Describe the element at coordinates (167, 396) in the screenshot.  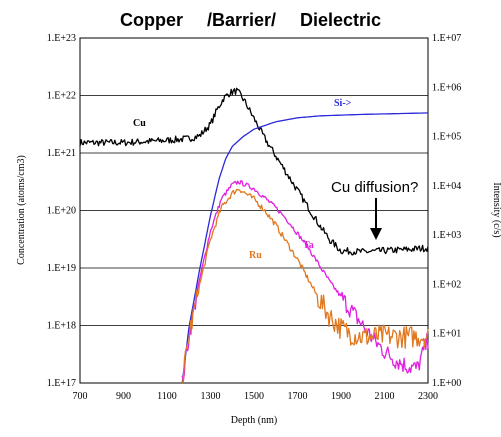
I see `x-tick-label: 1100` at that location.